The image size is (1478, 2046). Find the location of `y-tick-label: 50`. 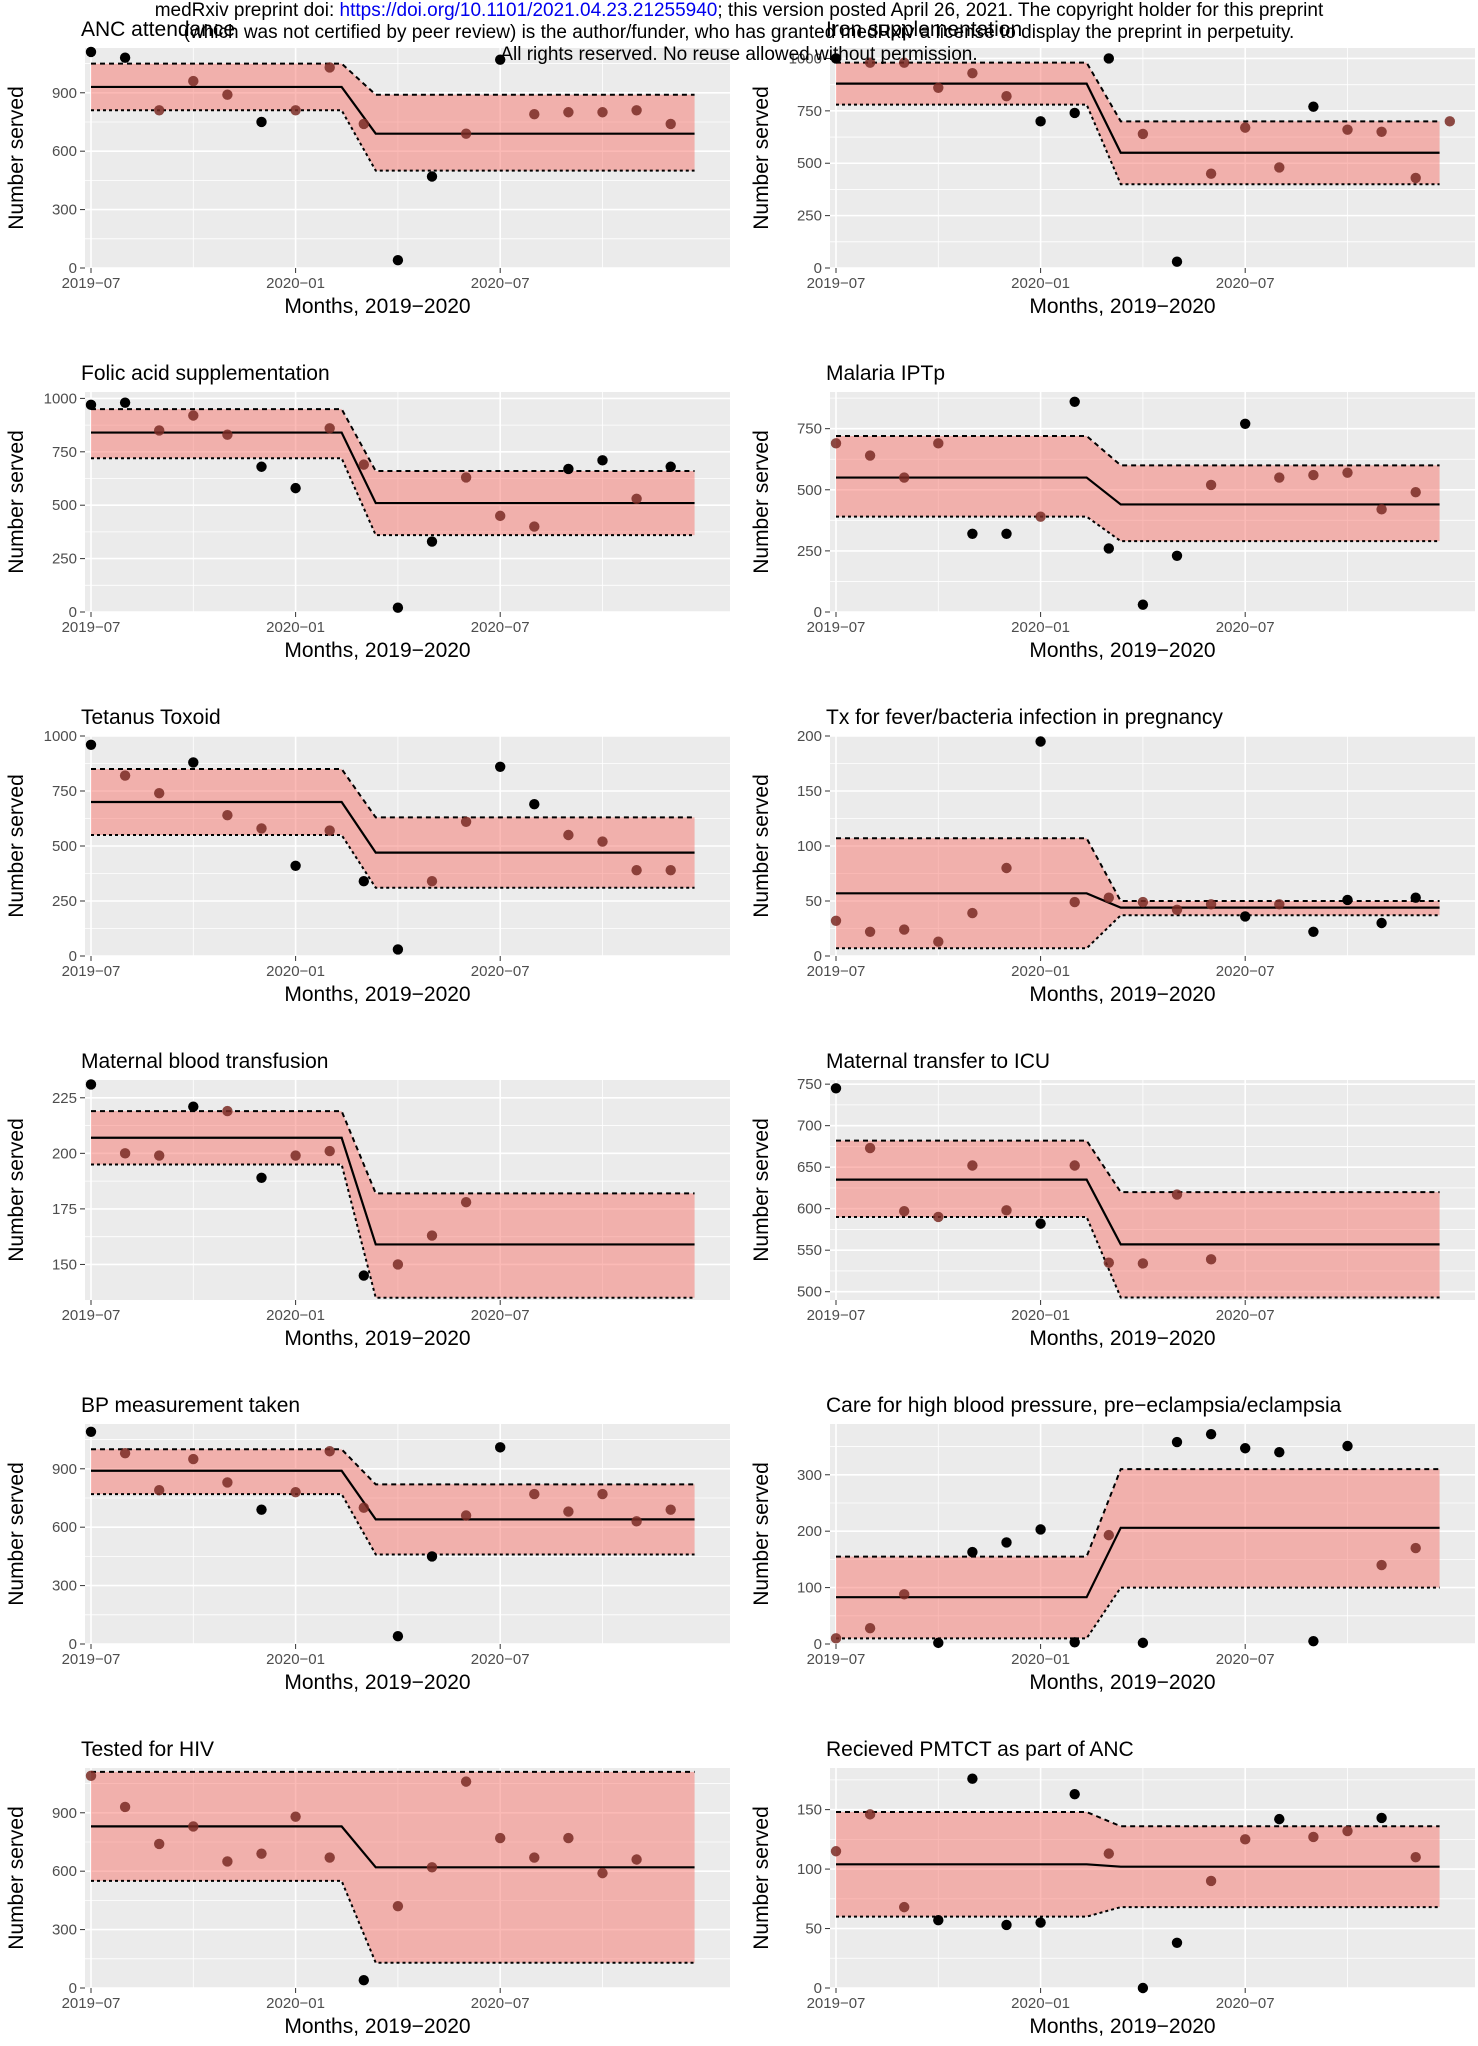

y-tick-label: 50 is located at coordinates (813, 1929).